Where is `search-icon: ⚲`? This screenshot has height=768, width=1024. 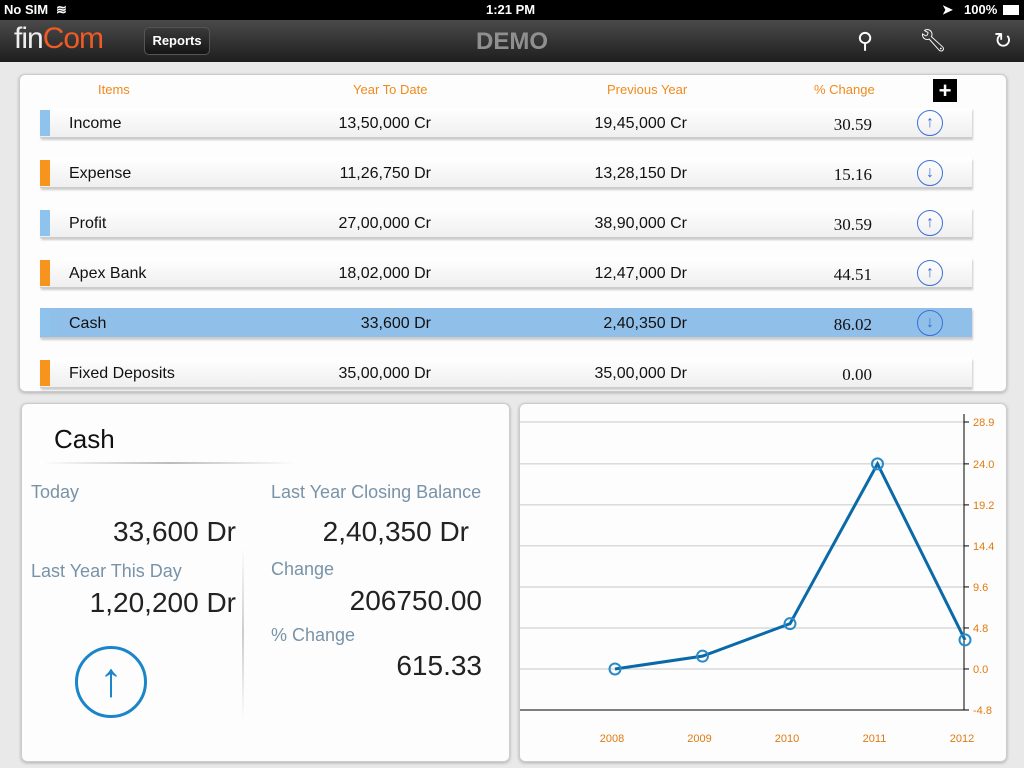
search-icon: ⚲ is located at coordinates (865, 40).